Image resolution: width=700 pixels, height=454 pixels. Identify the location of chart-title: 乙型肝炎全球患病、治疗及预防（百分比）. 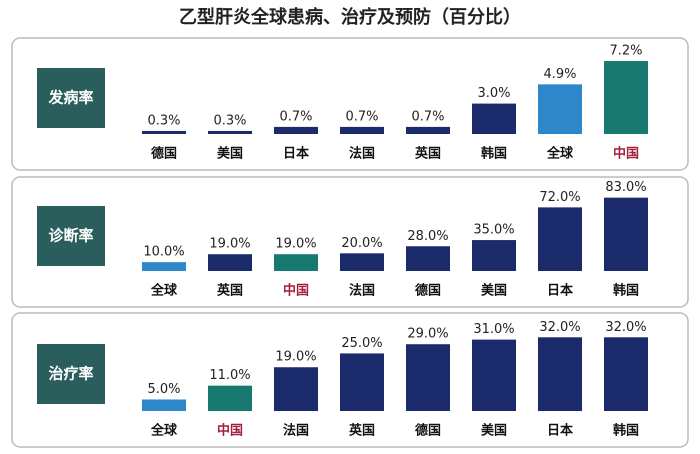
(350, 17).